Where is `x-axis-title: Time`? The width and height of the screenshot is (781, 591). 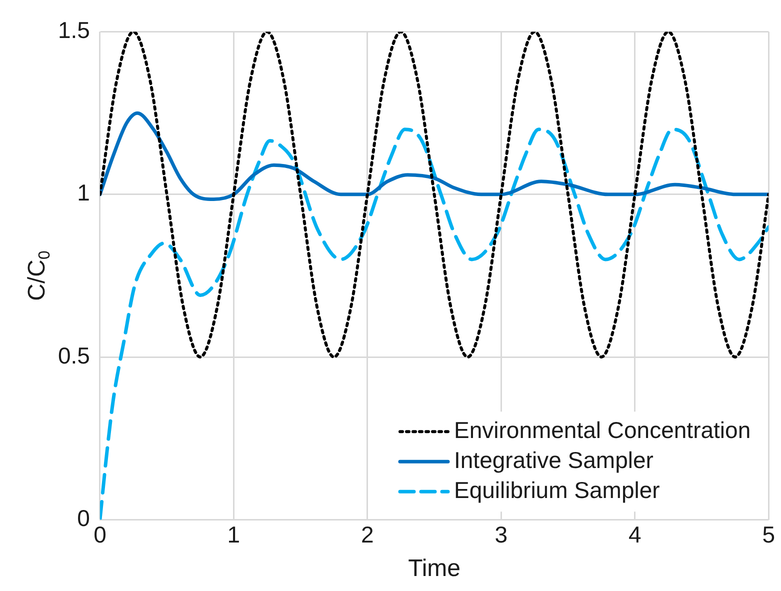 x-axis-title: Time is located at coordinates (434, 568).